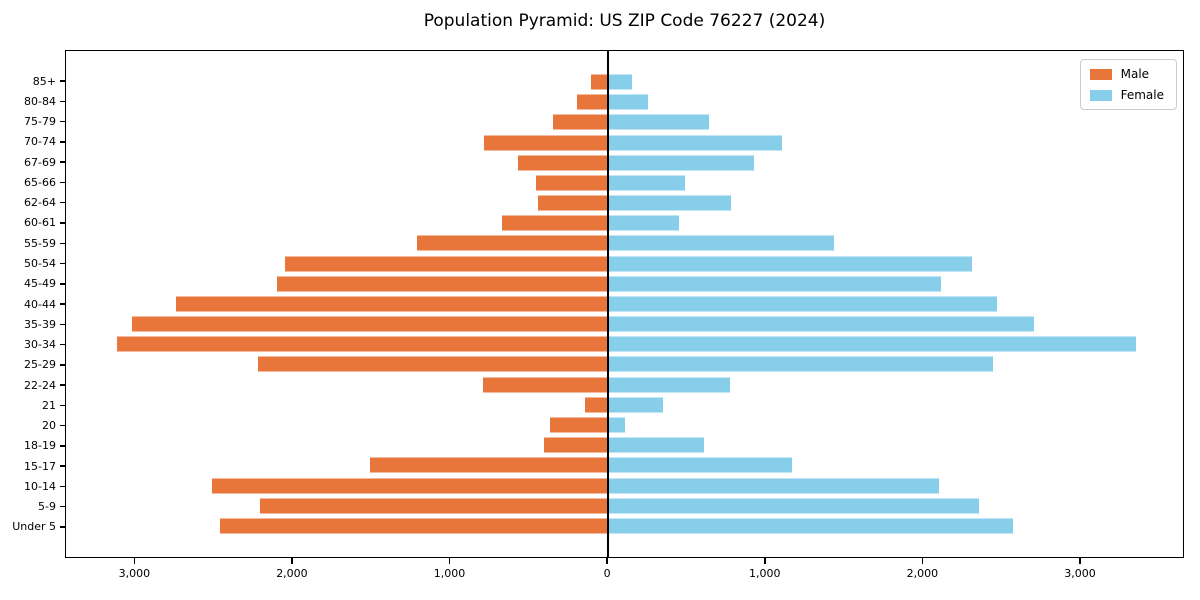 This screenshot has height=600, width=1200. I want to click on y-tick-label: 20, so click(49, 426).